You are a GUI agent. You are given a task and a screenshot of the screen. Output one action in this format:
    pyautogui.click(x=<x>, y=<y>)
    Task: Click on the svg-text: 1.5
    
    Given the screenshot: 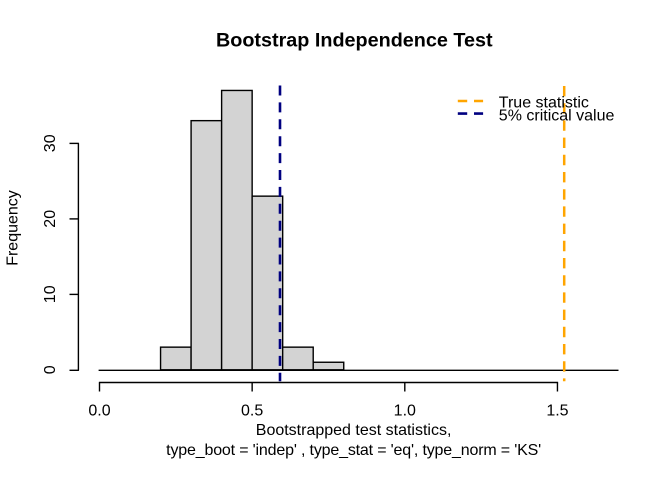 What is the action you would take?
    pyautogui.click(x=557, y=411)
    